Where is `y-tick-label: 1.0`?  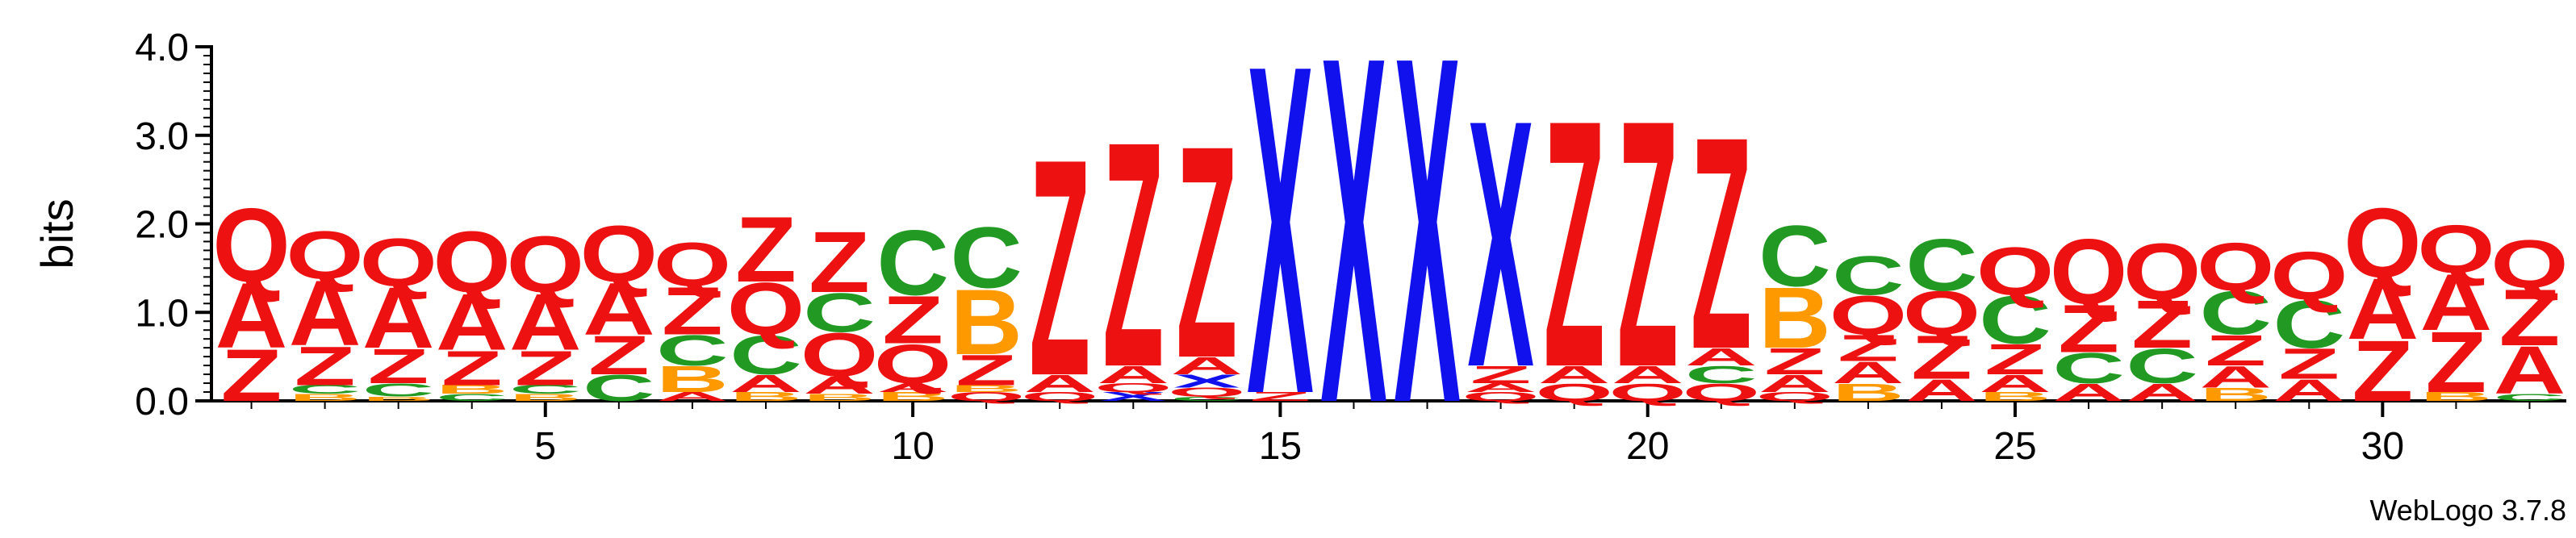 y-tick-label: 1.0 is located at coordinates (162, 313).